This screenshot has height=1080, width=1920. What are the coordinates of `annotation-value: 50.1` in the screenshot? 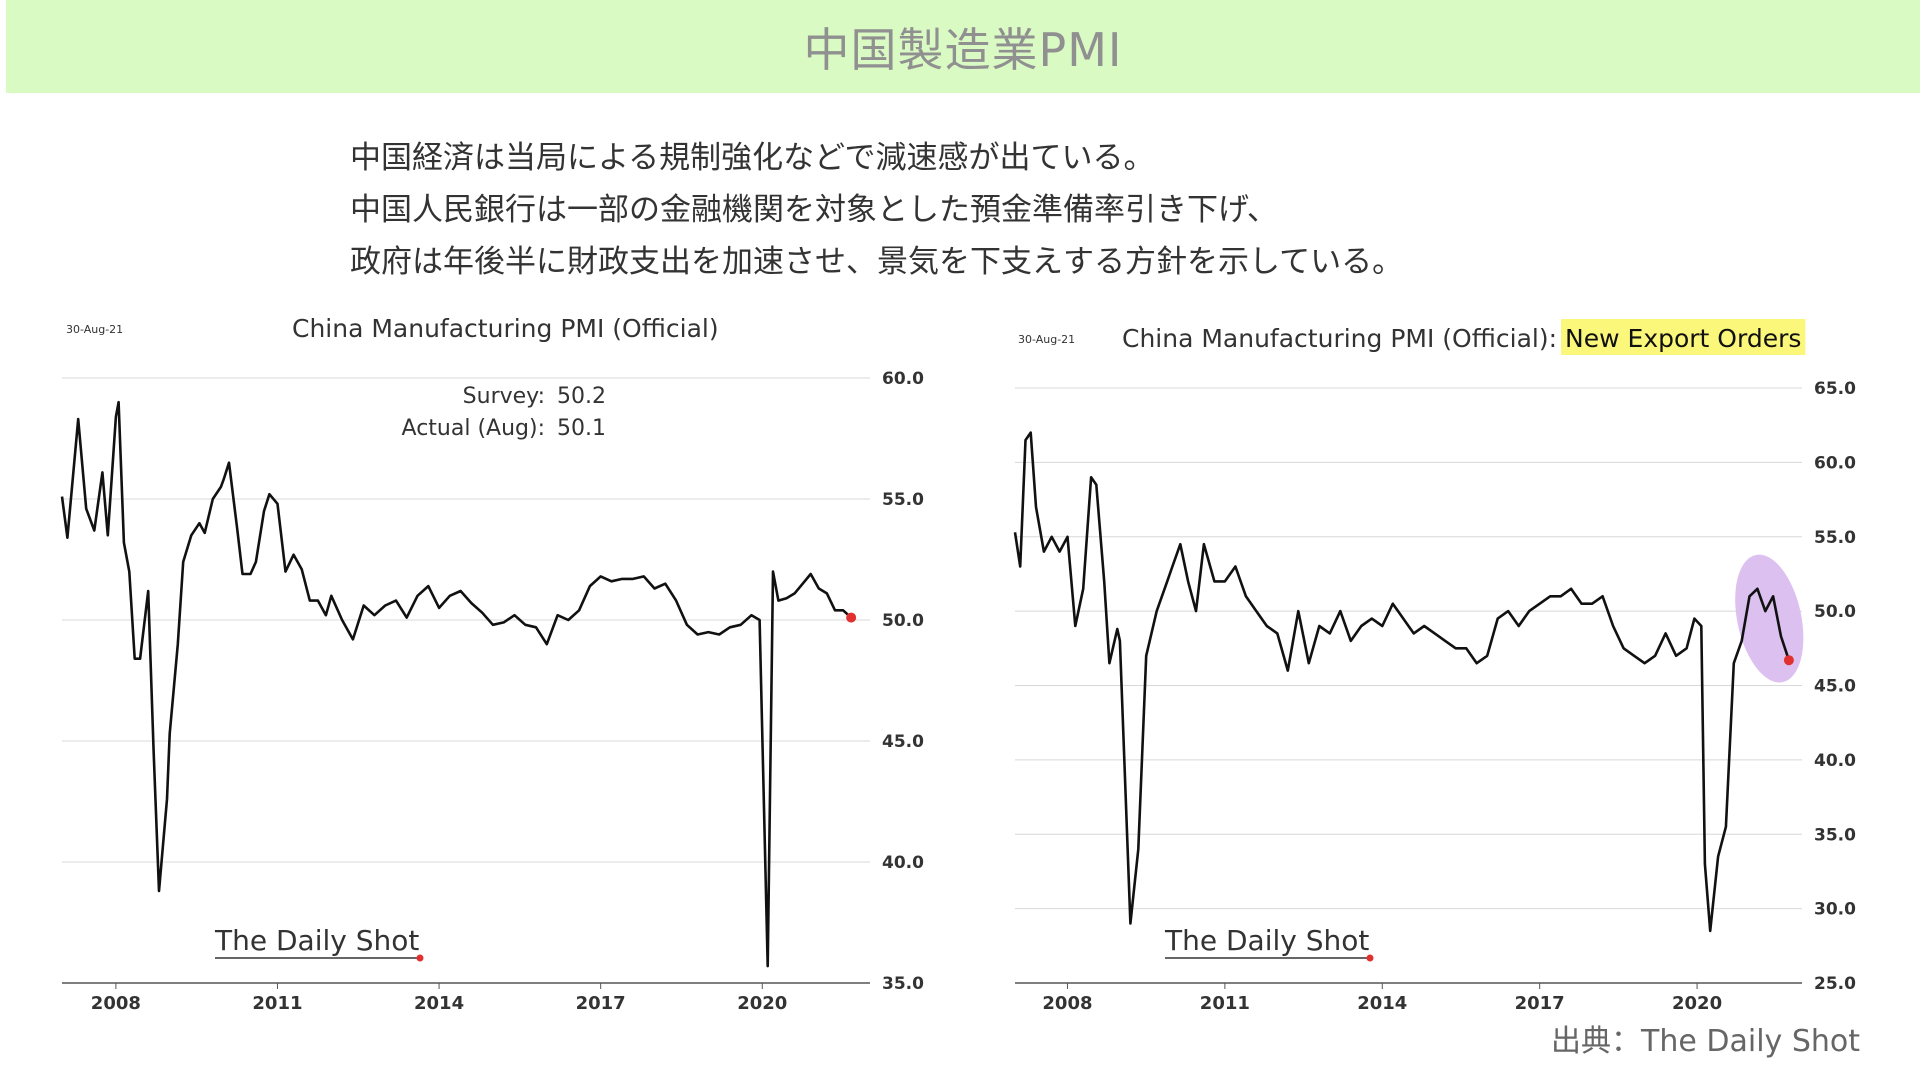 It's located at (581, 428).